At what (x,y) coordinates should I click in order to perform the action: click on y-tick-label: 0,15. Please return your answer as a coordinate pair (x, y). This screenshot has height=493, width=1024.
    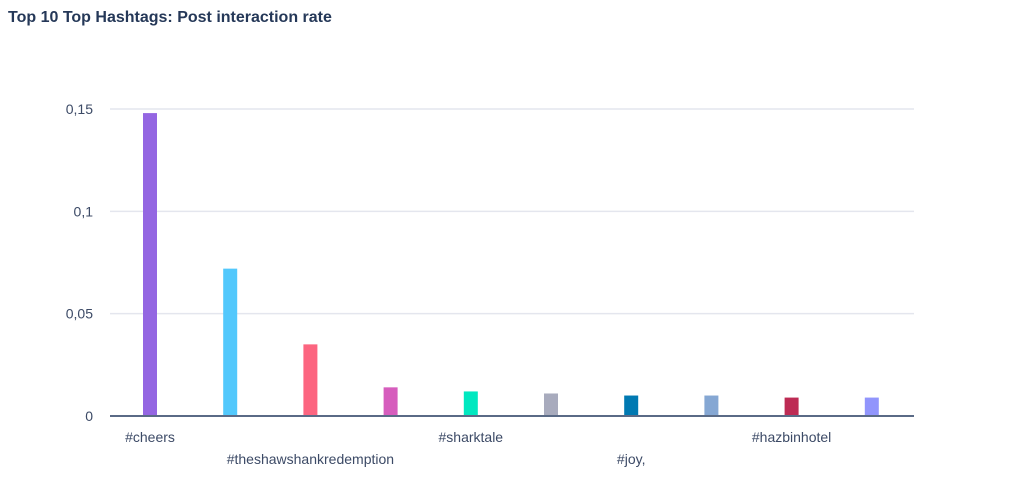
    Looking at the image, I should click on (79, 109).